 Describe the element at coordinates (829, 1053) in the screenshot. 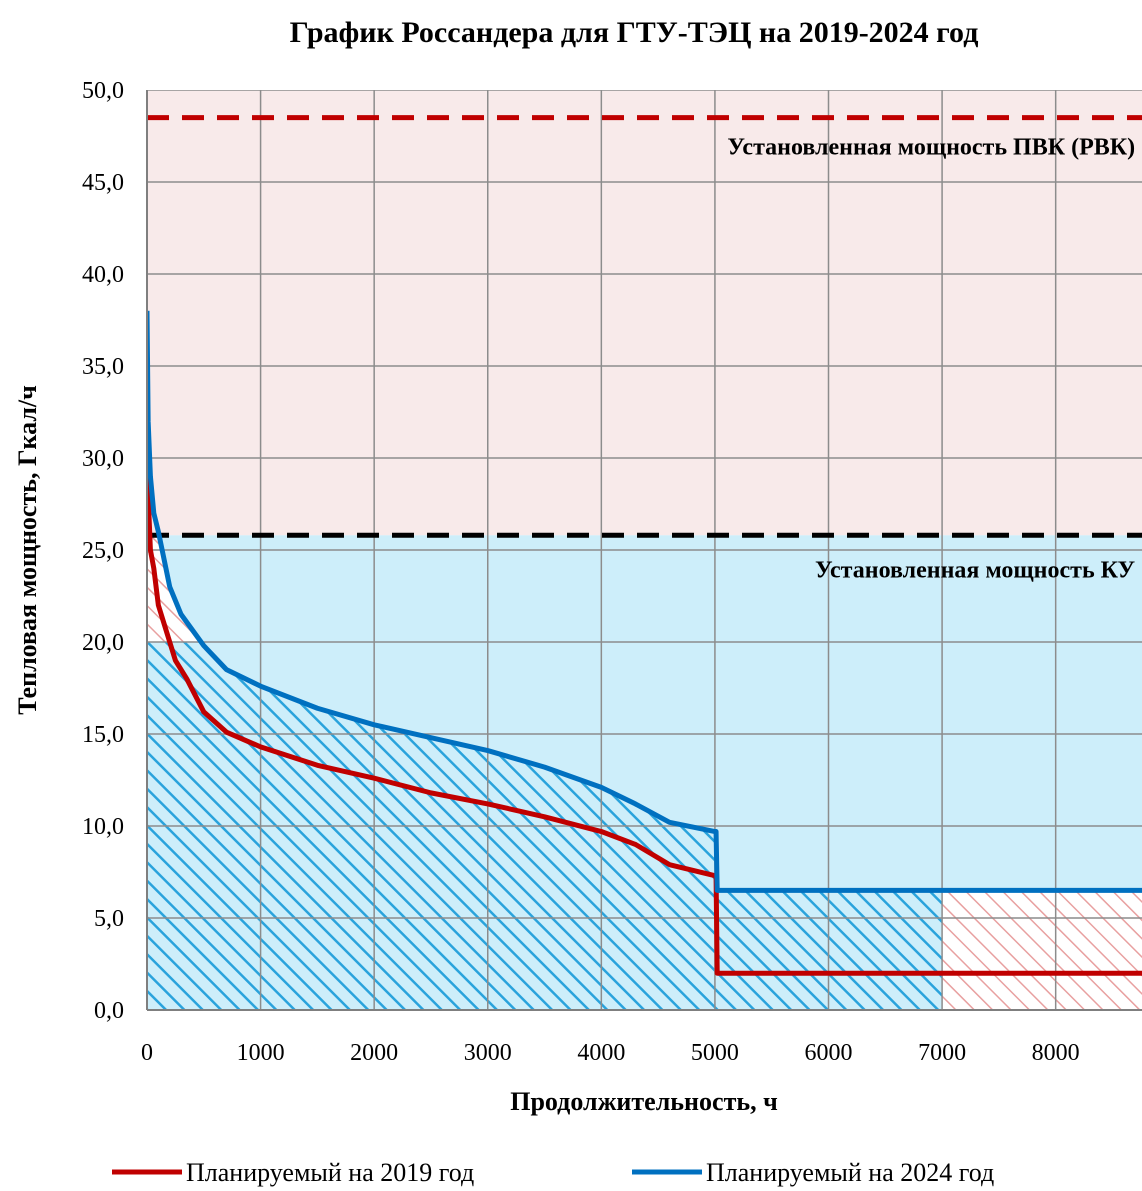

I see `x-tick-label: 6000` at that location.